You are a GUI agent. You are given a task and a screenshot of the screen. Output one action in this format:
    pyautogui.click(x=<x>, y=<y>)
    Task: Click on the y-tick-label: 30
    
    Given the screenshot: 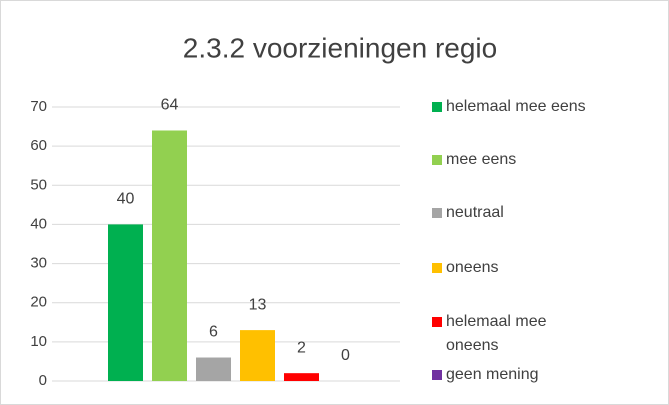 What is the action you would take?
    pyautogui.click(x=38, y=263)
    